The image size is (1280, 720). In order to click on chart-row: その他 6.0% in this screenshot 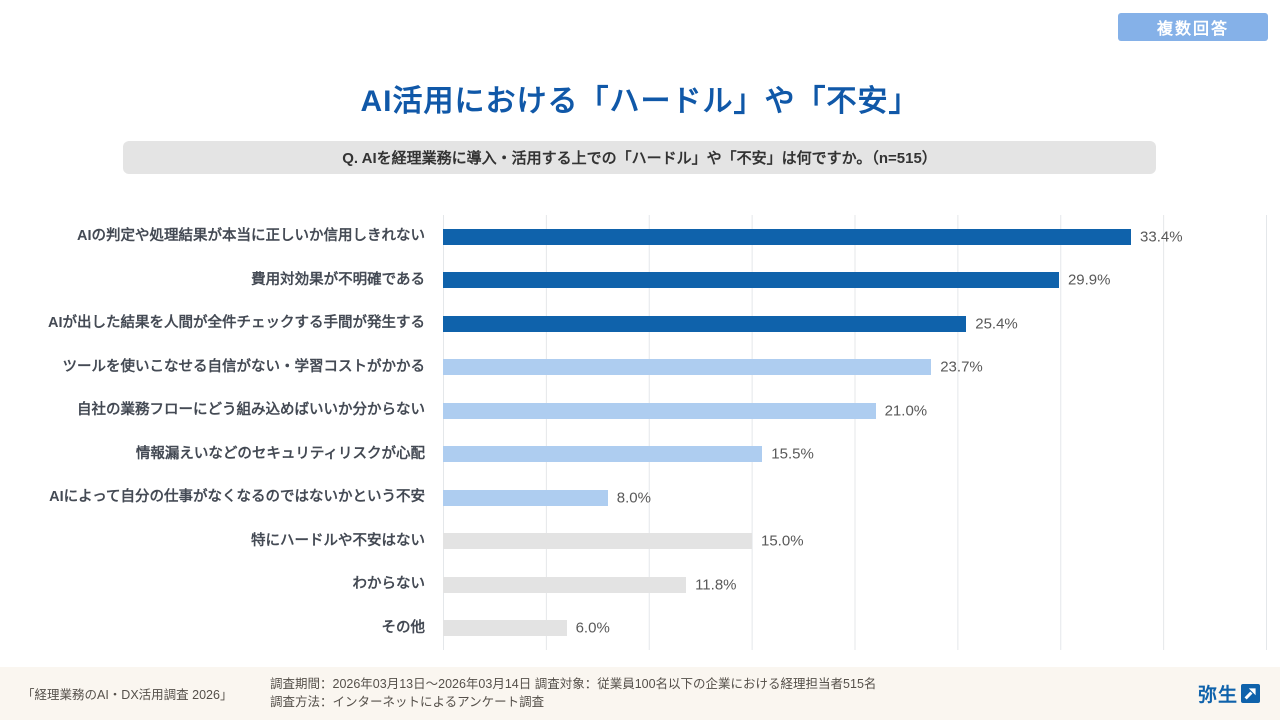, I will do `click(640, 629)`.